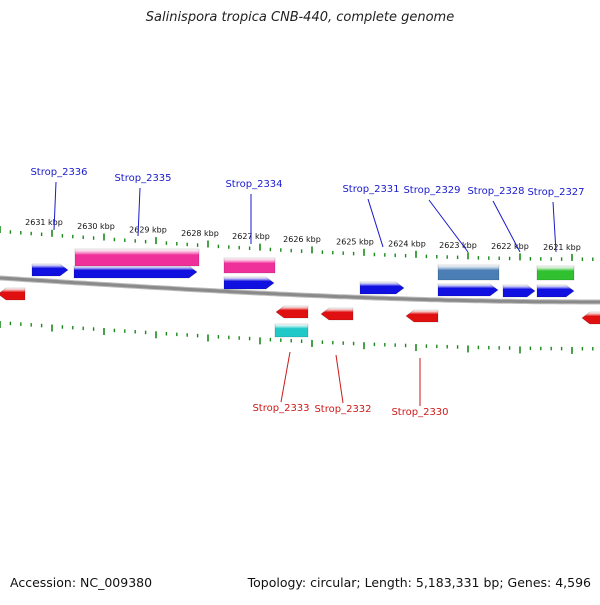 Image resolution: width=600 pixels, height=605 pixels. I want to click on scale-label: 2624 kbp, so click(407, 244).